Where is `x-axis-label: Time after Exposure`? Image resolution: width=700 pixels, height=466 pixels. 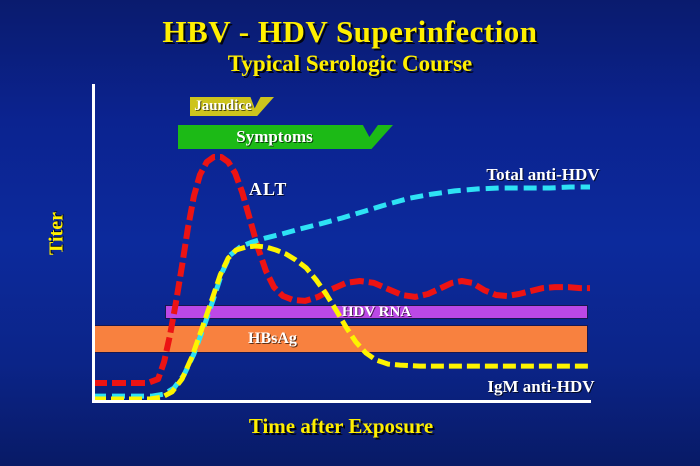 x-axis-label: Time after Exposure is located at coordinates (341, 426).